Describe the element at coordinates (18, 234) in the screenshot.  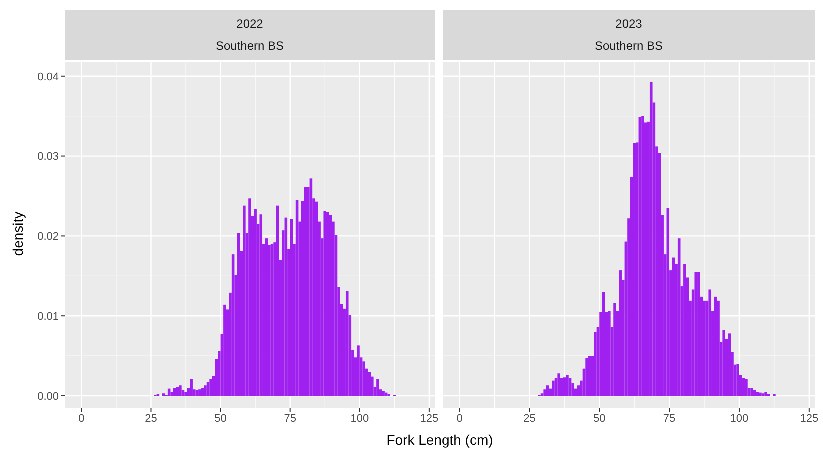
I see `y-axis-title: density` at that location.